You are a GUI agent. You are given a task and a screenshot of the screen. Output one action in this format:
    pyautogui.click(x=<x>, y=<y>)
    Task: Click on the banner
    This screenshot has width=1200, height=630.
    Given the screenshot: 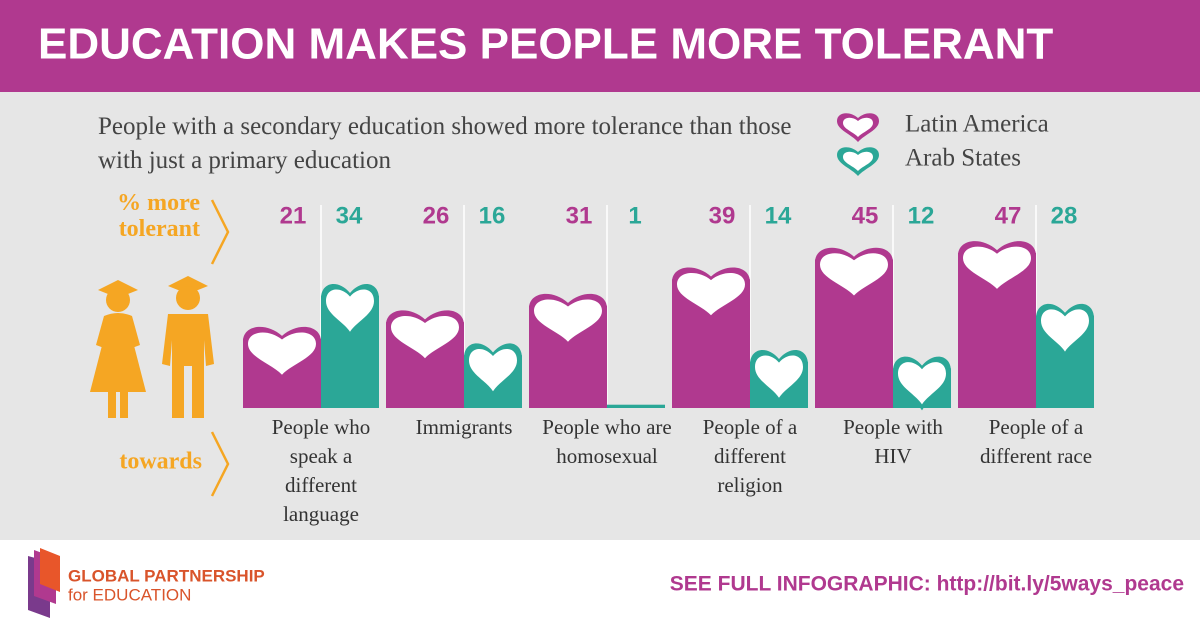 What is the action you would take?
    pyautogui.click(x=600, y=46)
    